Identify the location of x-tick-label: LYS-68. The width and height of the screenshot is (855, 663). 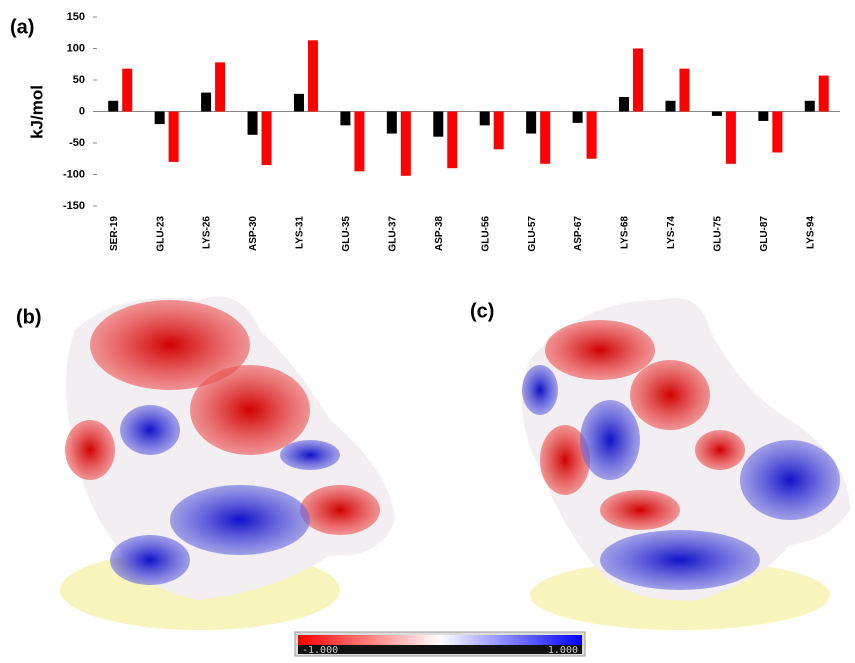
(625, 232).